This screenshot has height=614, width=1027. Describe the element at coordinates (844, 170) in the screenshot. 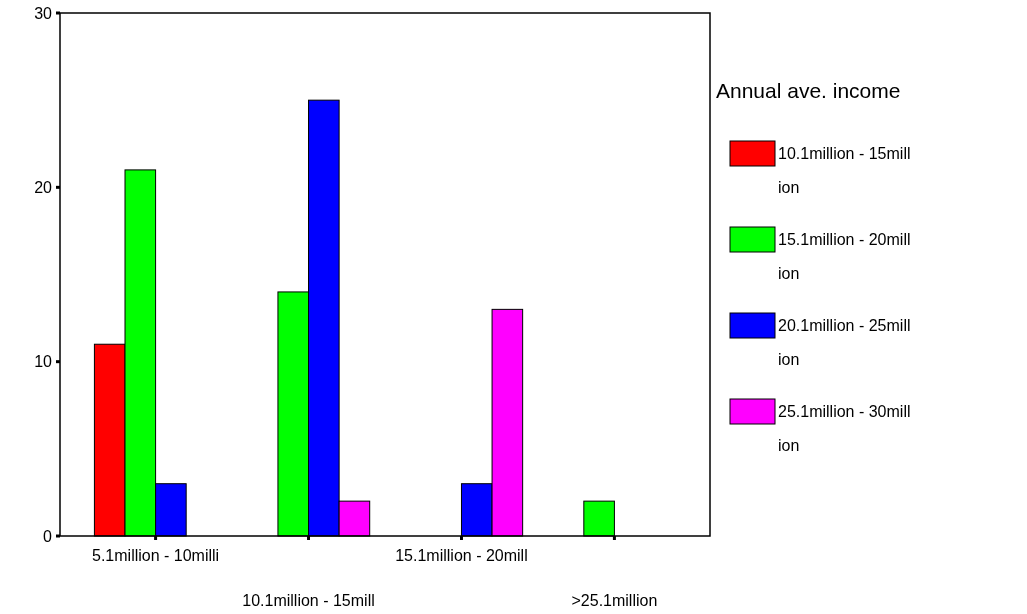

I see `legend-label: 10.1million - 15million` at that location.